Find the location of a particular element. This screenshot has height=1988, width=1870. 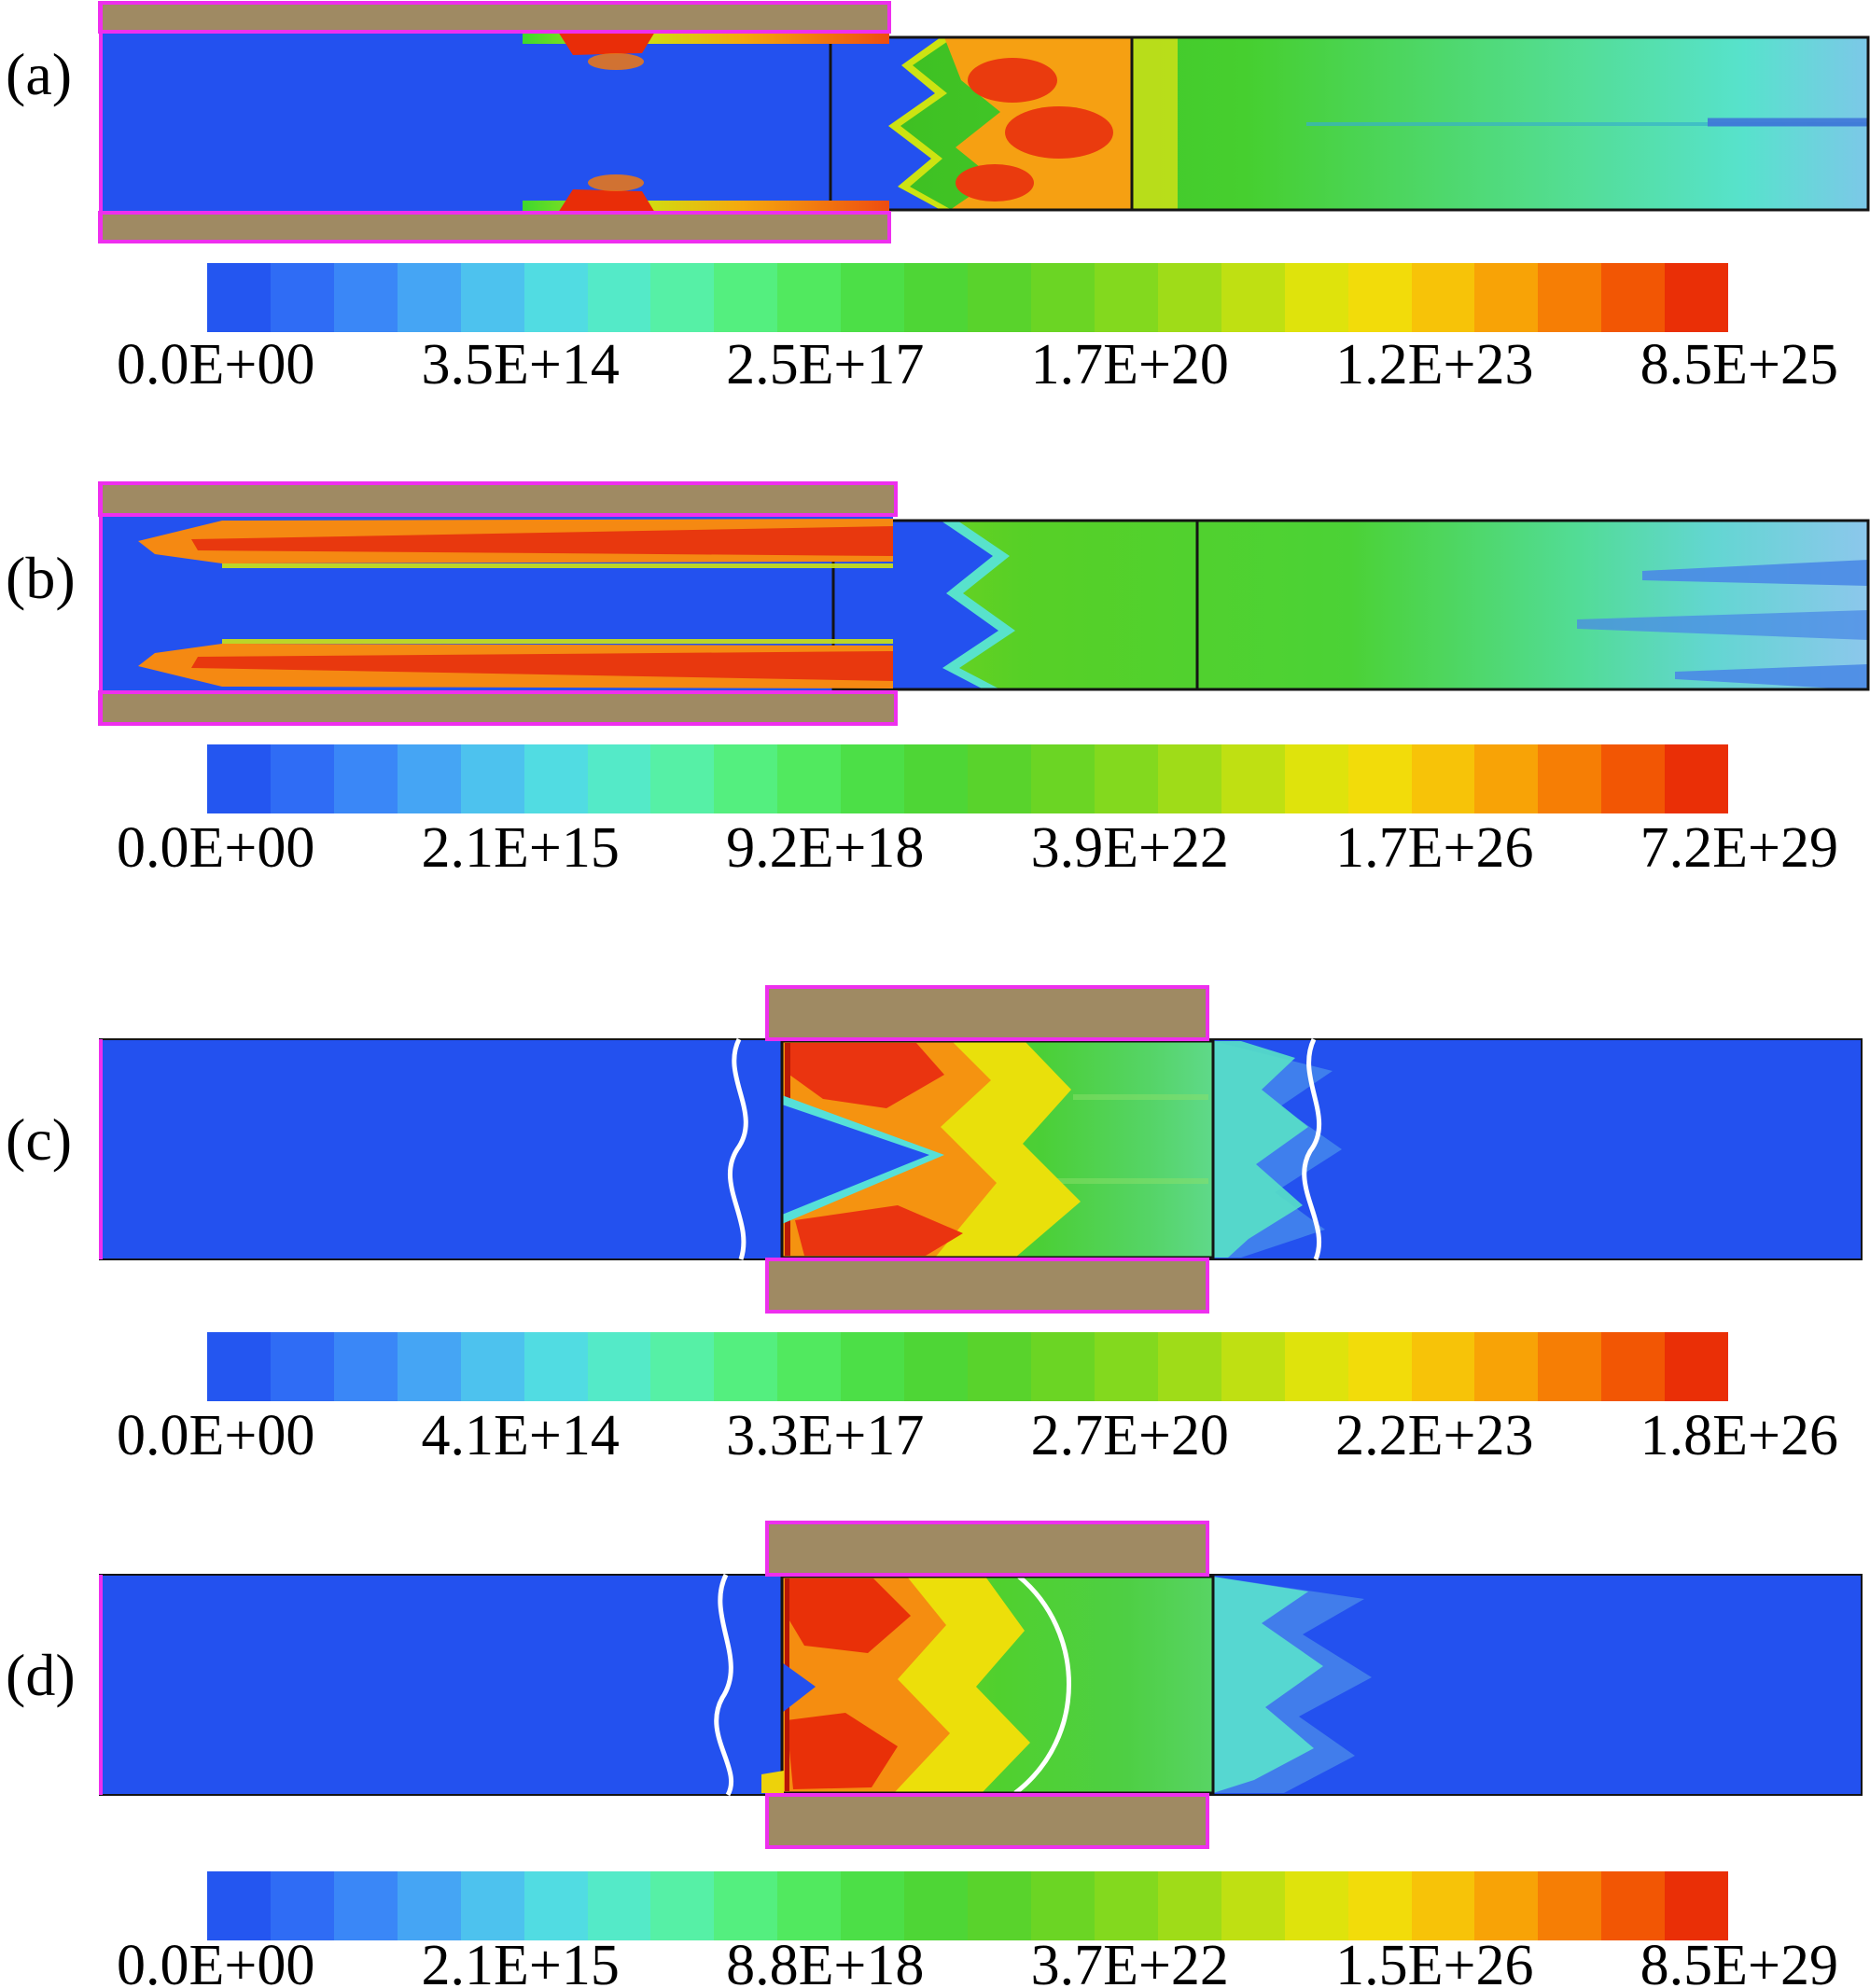

tick-label: 1.8E+26 is located at coordinates (1739, 1435).